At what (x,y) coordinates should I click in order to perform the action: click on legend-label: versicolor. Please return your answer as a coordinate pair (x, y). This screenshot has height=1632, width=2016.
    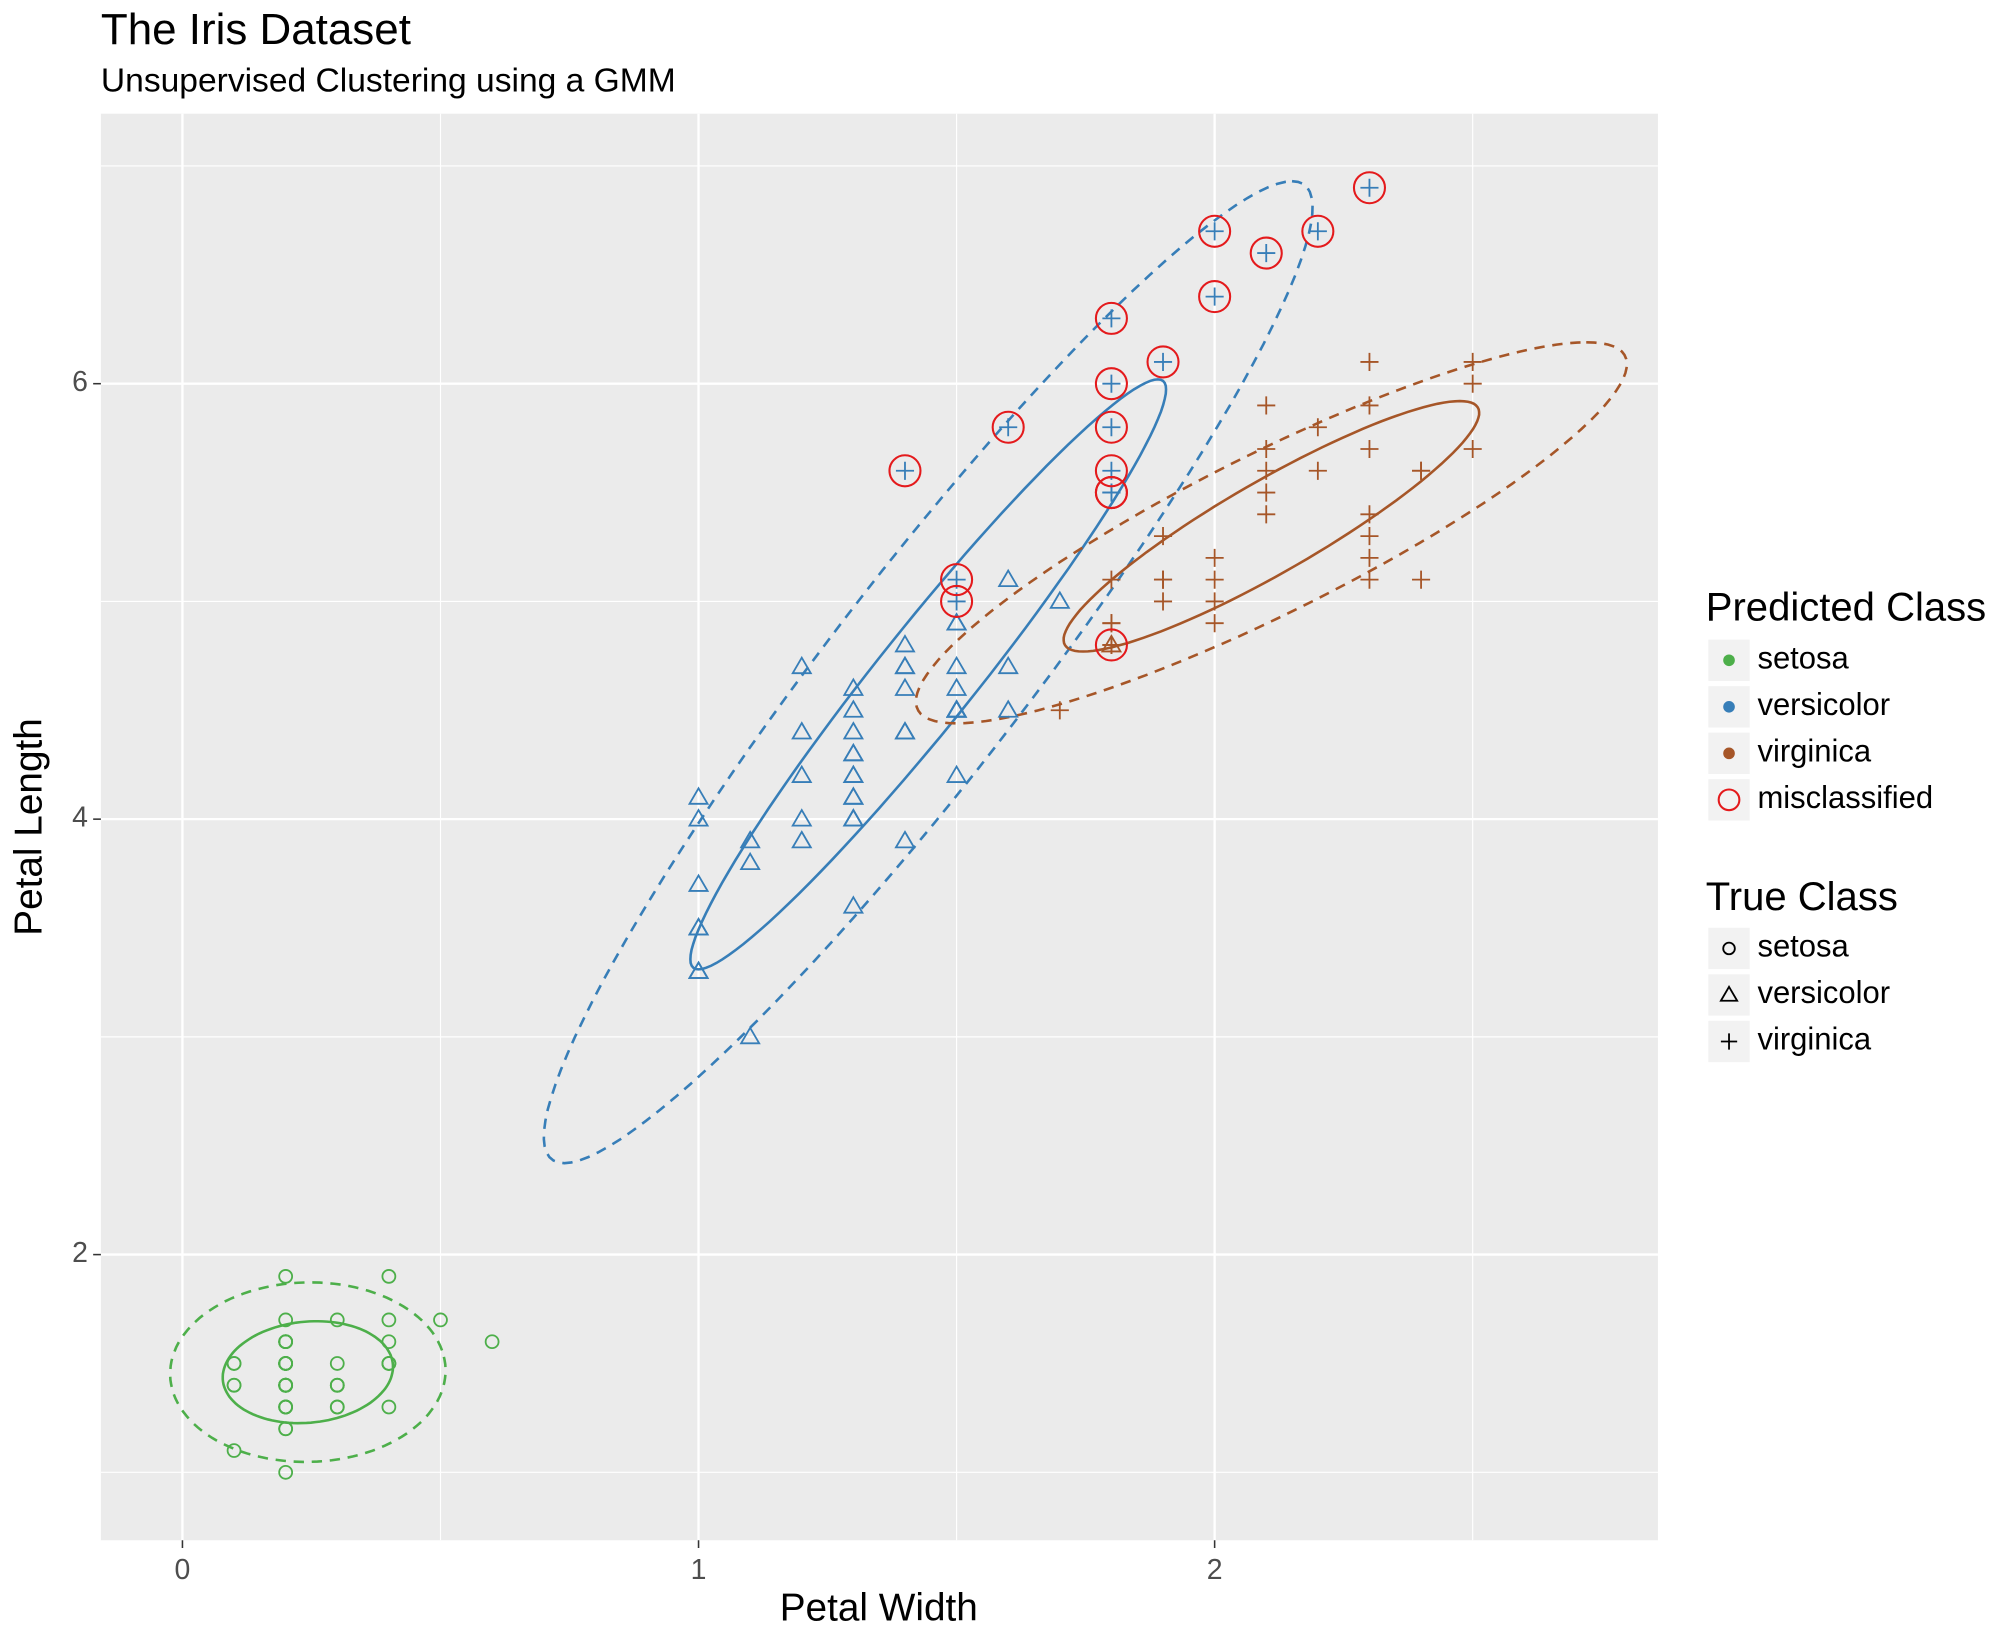
    Looking at the image, I should click on (1823, 992).